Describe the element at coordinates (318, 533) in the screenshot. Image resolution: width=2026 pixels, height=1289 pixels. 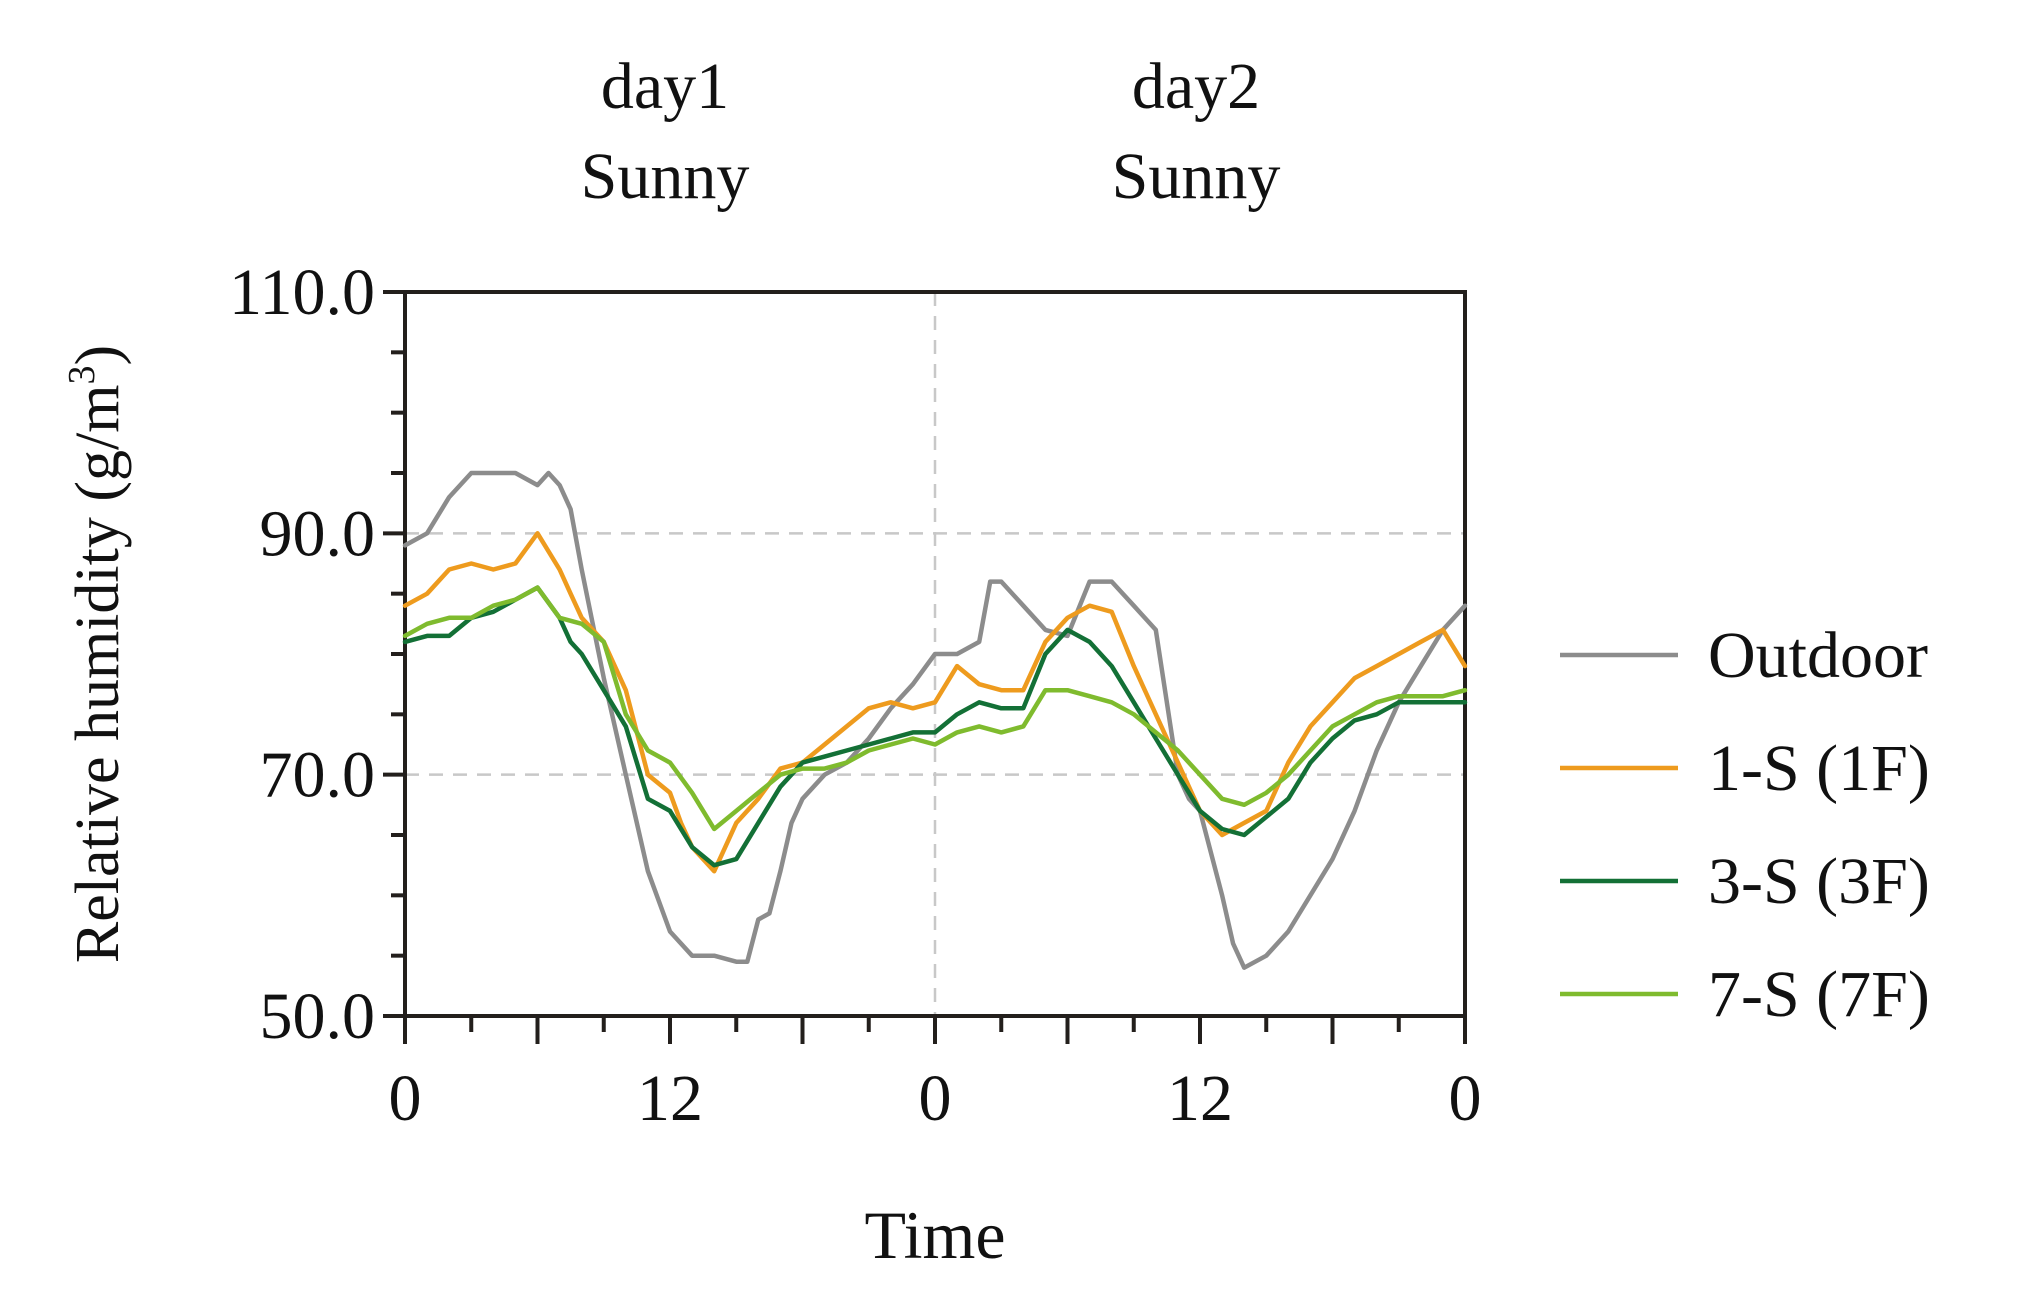
I see `y-tick-label-90: 90.0` at that location.